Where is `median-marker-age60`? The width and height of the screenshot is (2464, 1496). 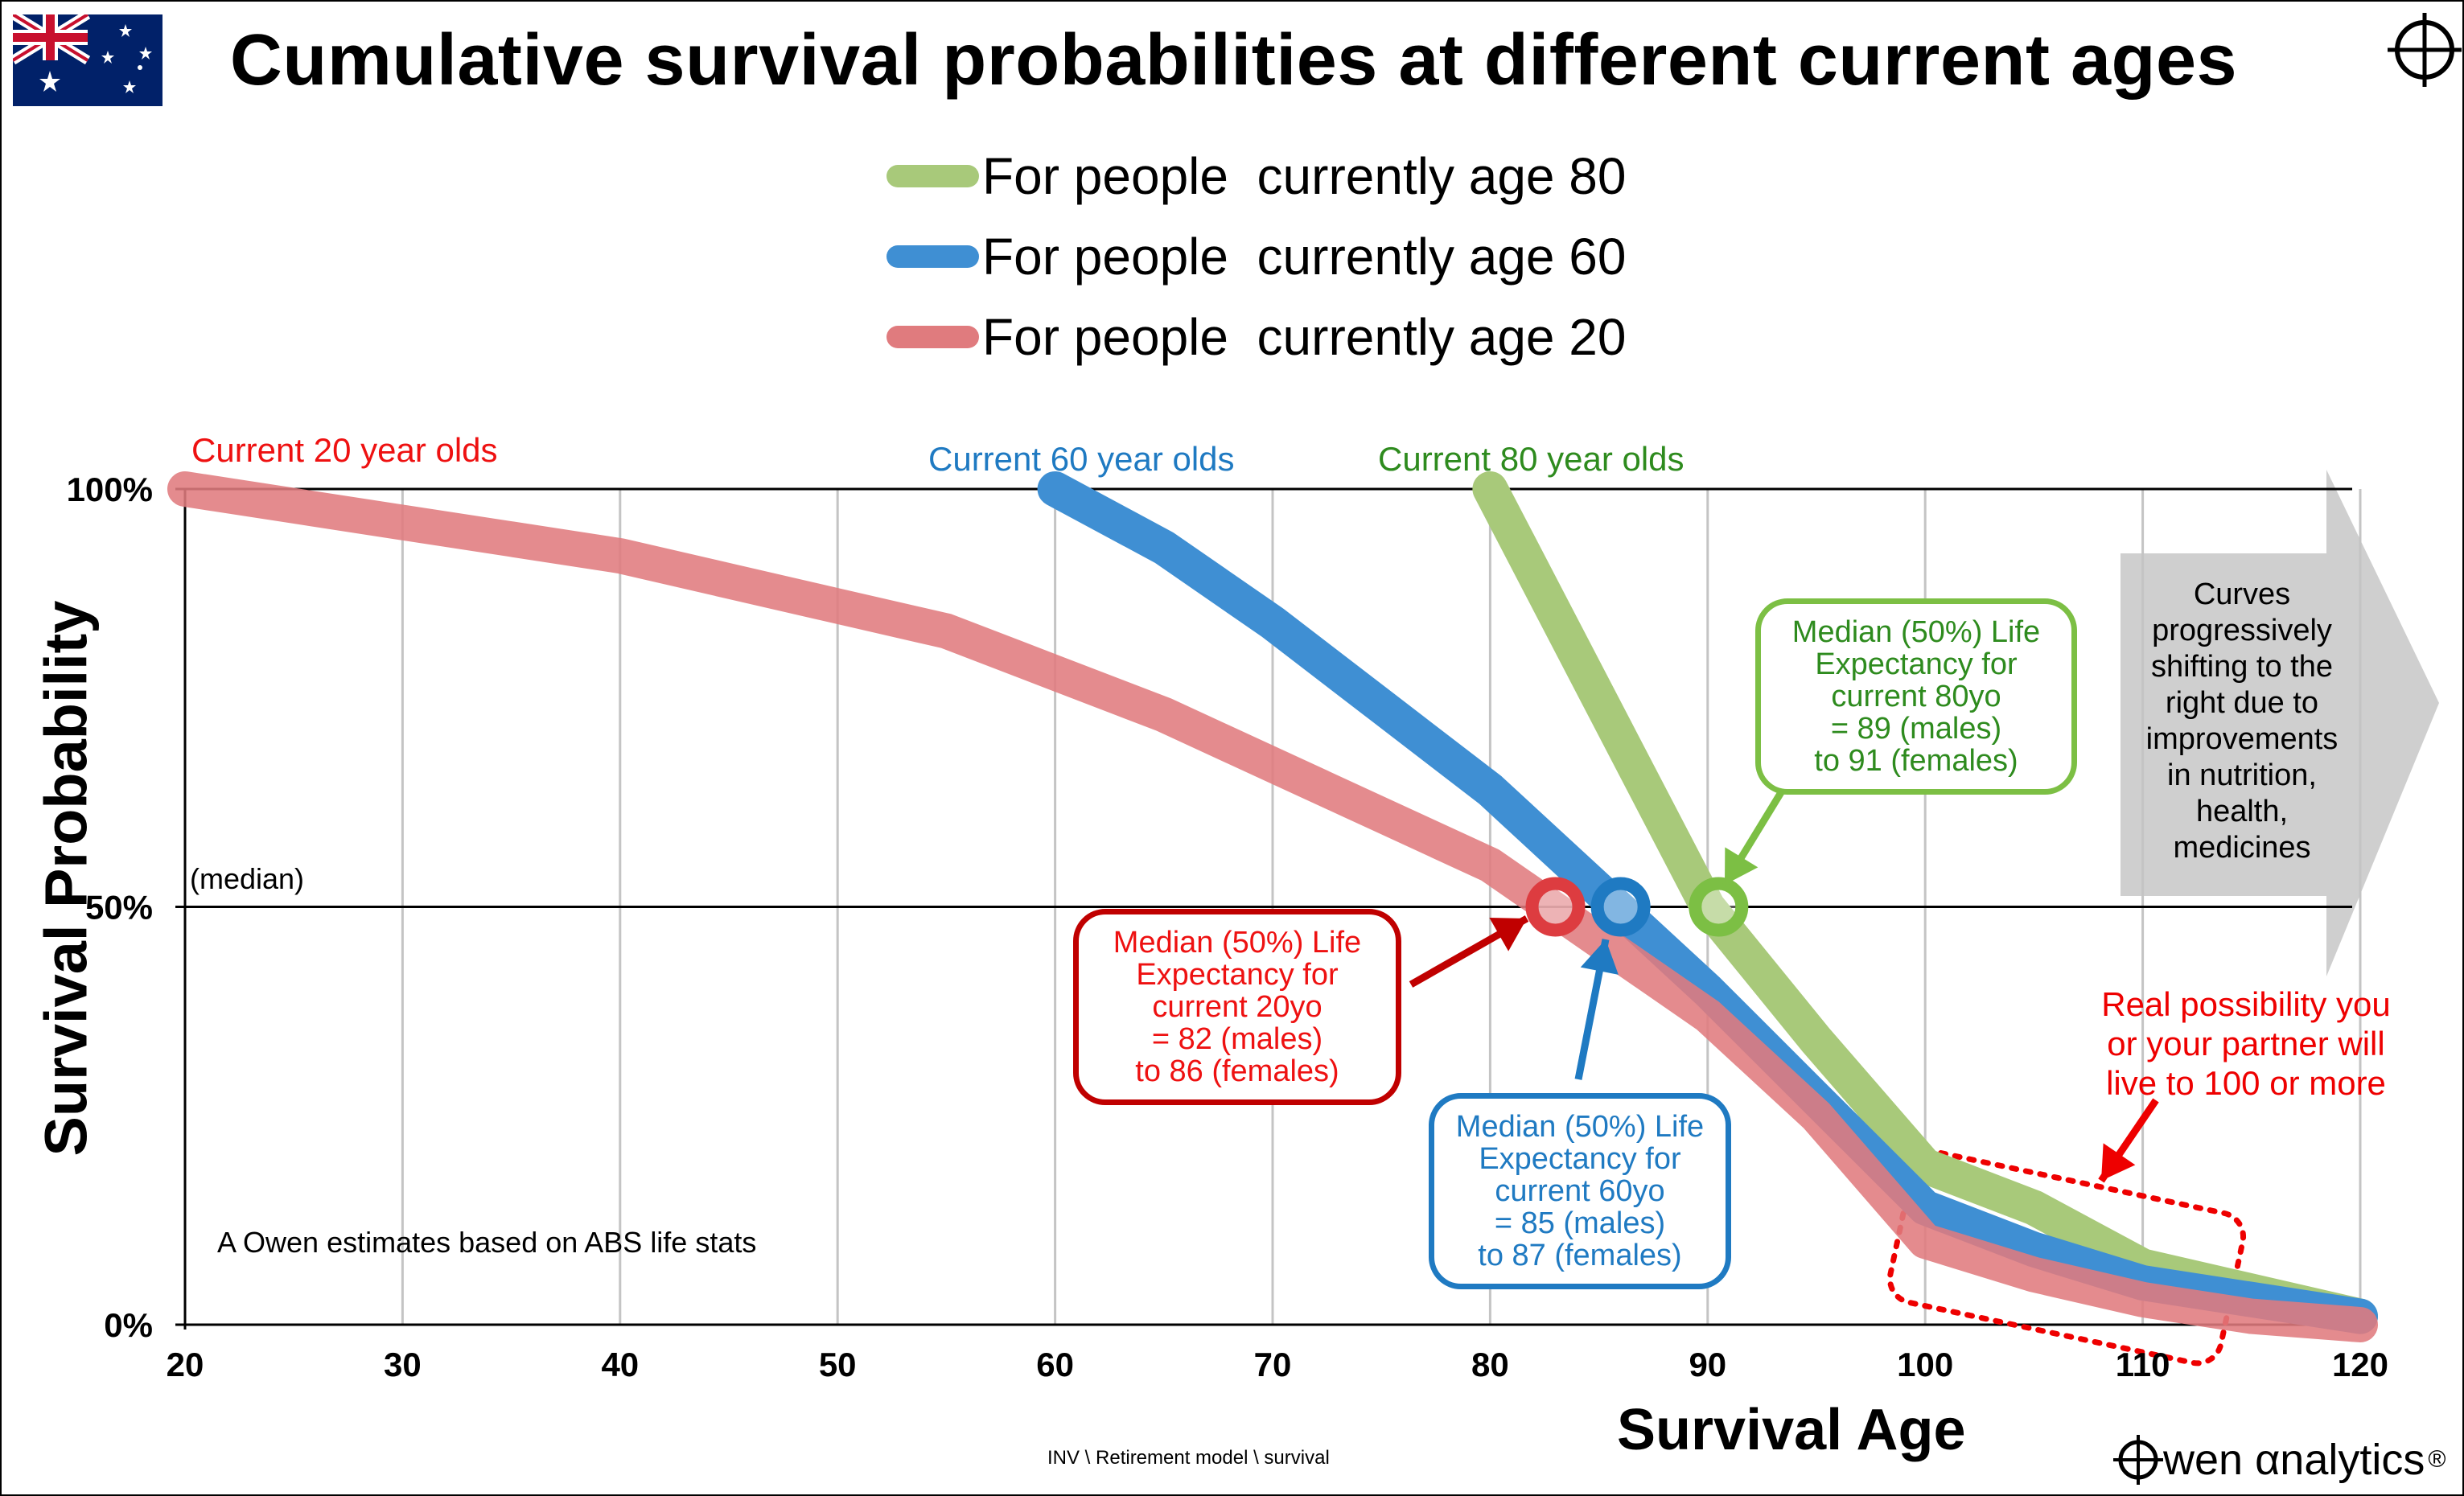 median-marker-age60 is located at coordinates (1620, 907).